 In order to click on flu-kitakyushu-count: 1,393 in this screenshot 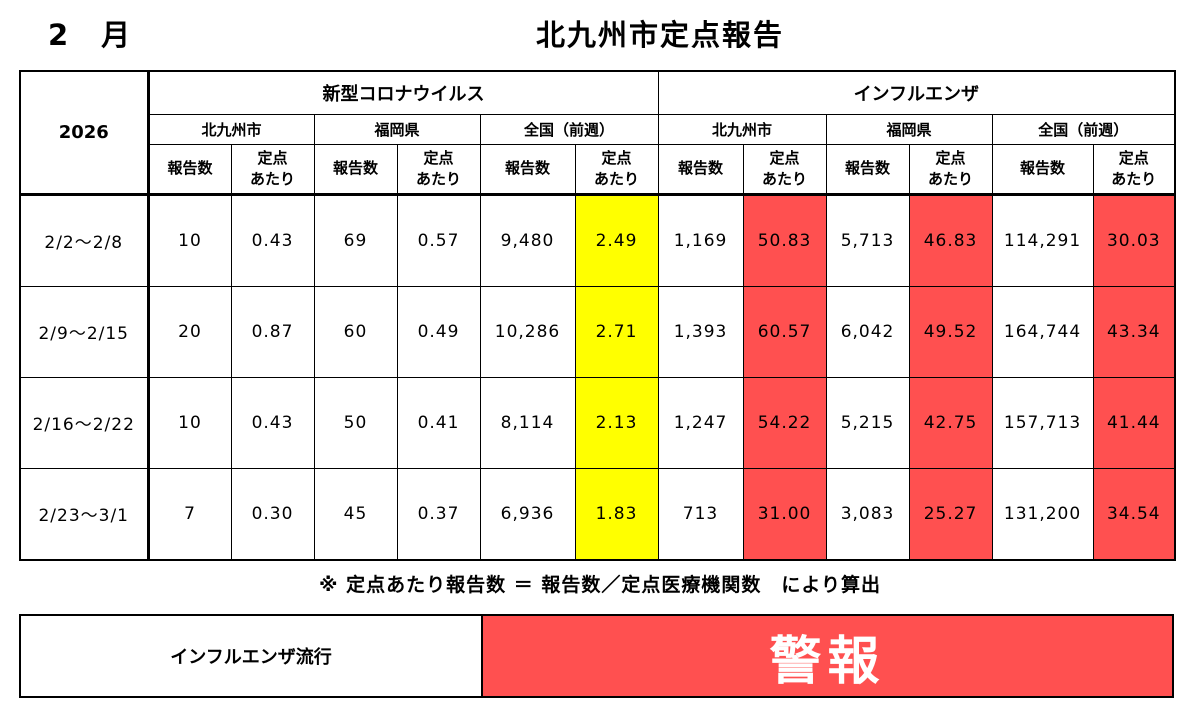, I will do `click(700, 331)`.